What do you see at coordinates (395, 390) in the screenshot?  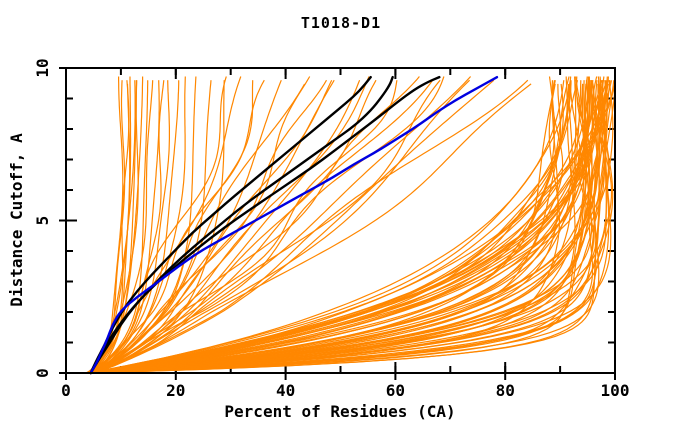 I see `x-tick-label: 60` at bounding box center [395, 390].